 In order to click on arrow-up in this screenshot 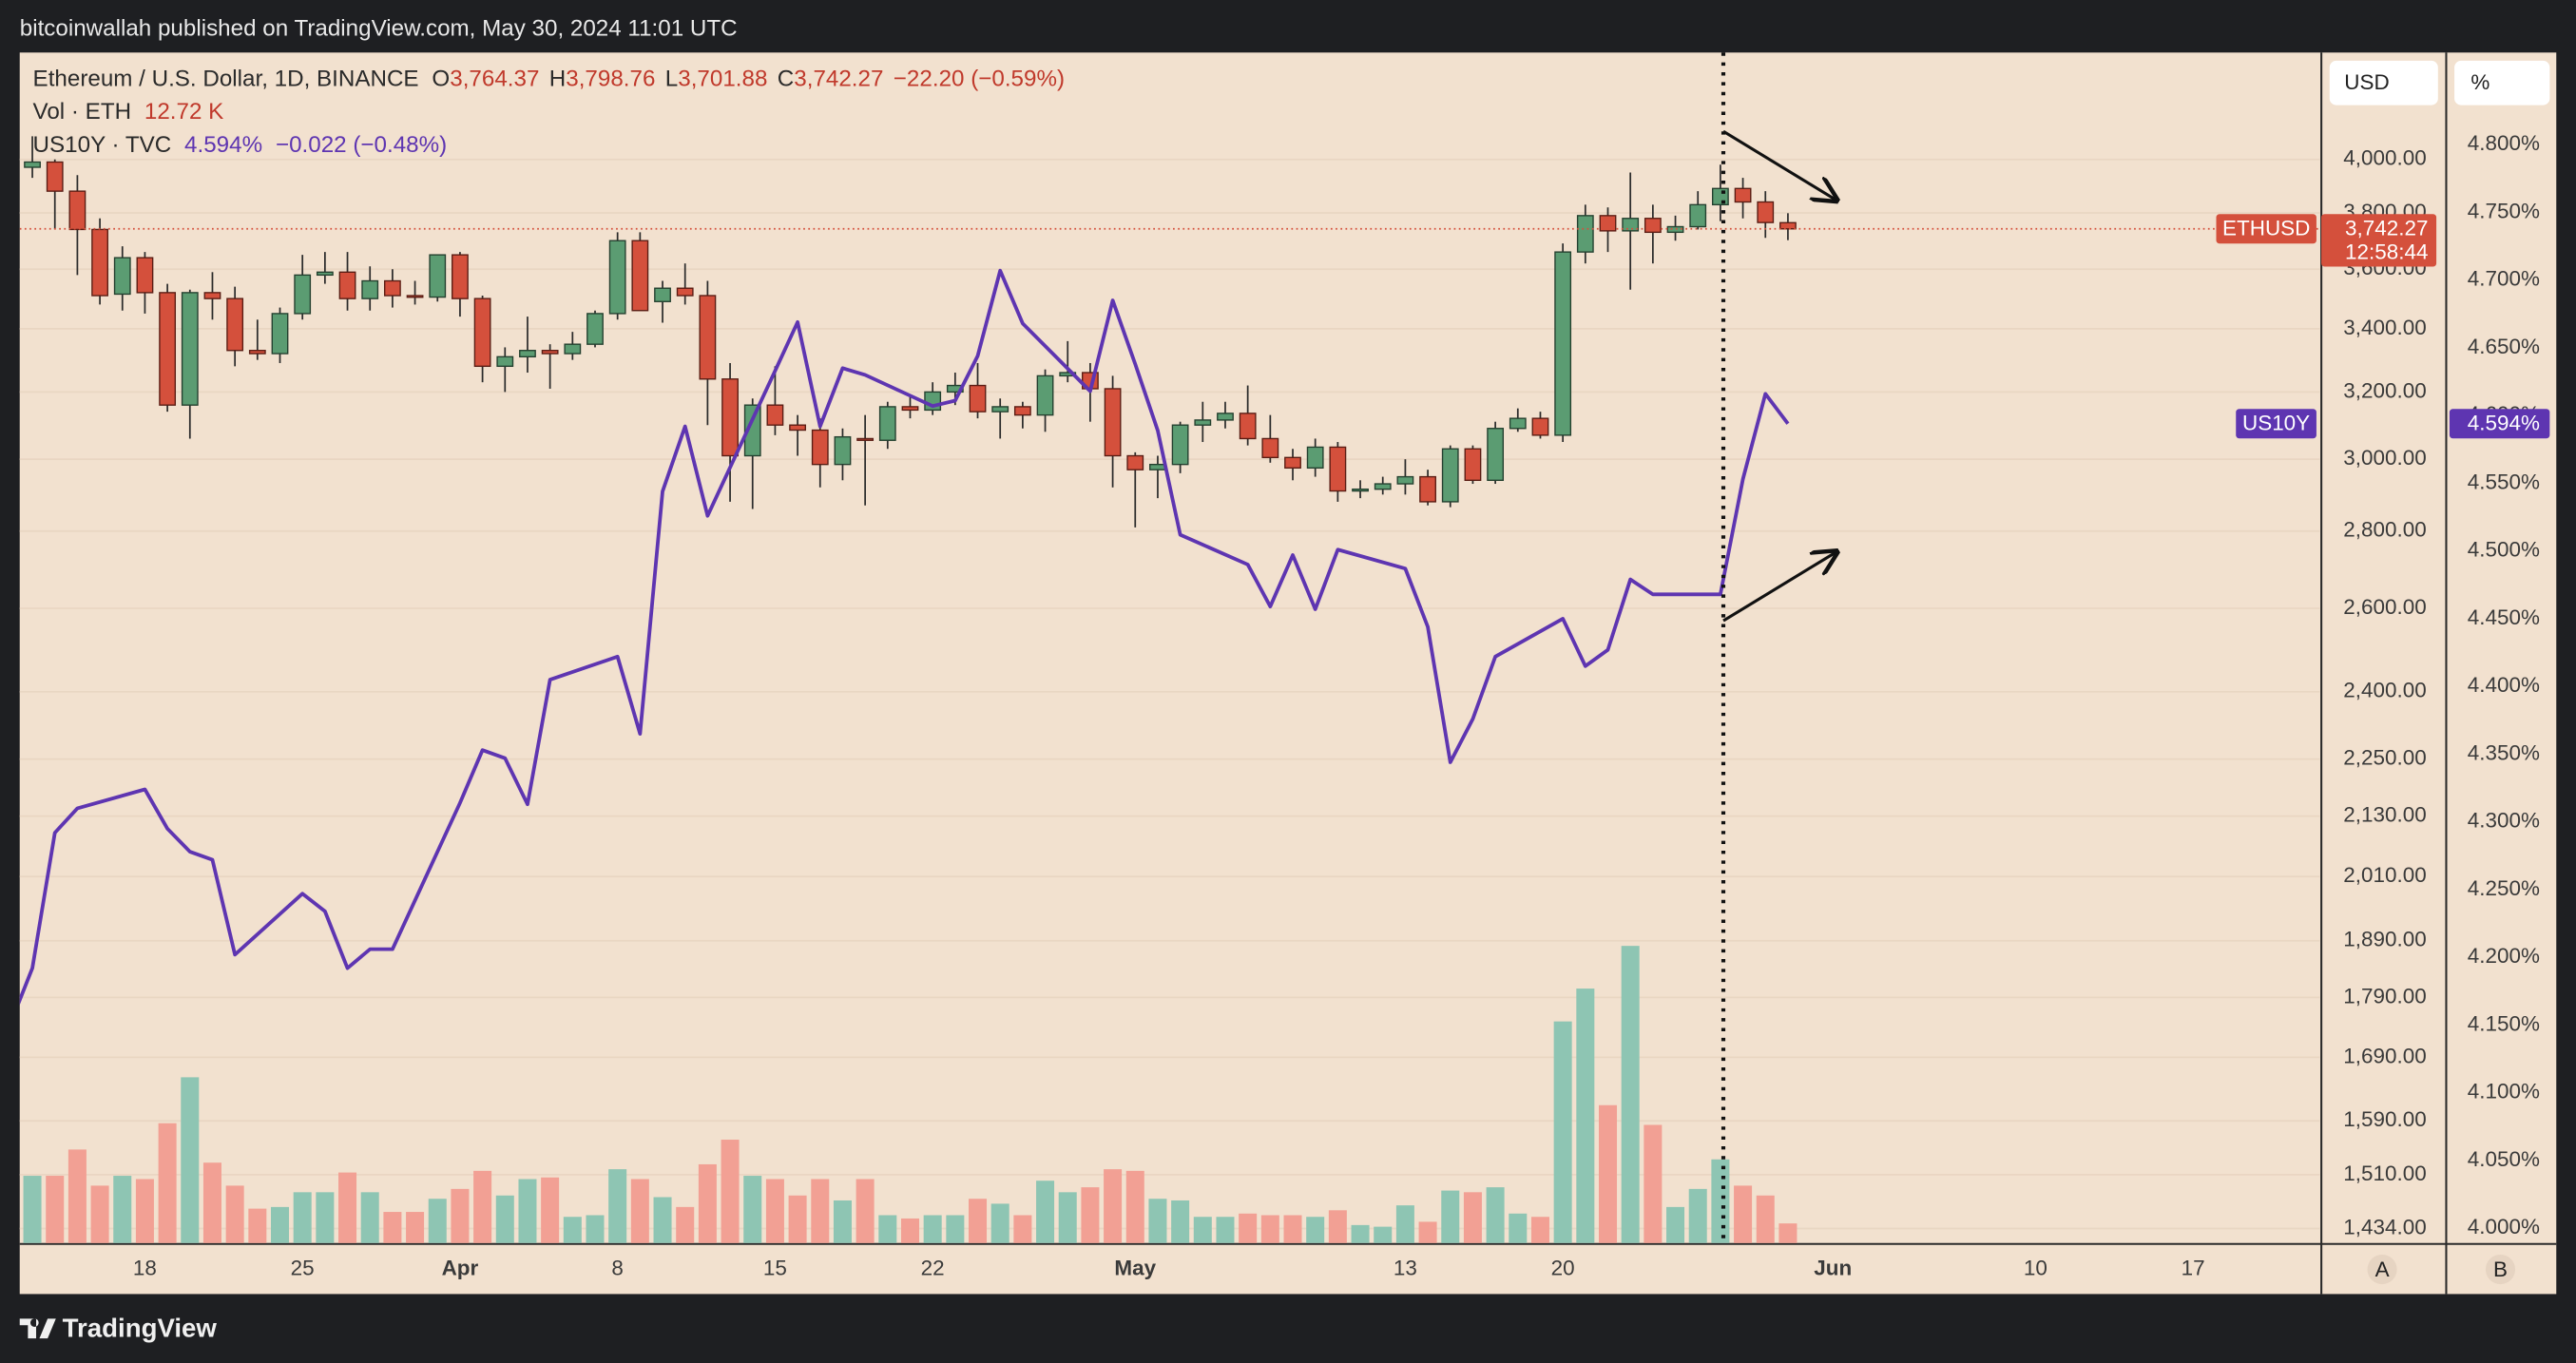, I will do `click(1779, 587)`.